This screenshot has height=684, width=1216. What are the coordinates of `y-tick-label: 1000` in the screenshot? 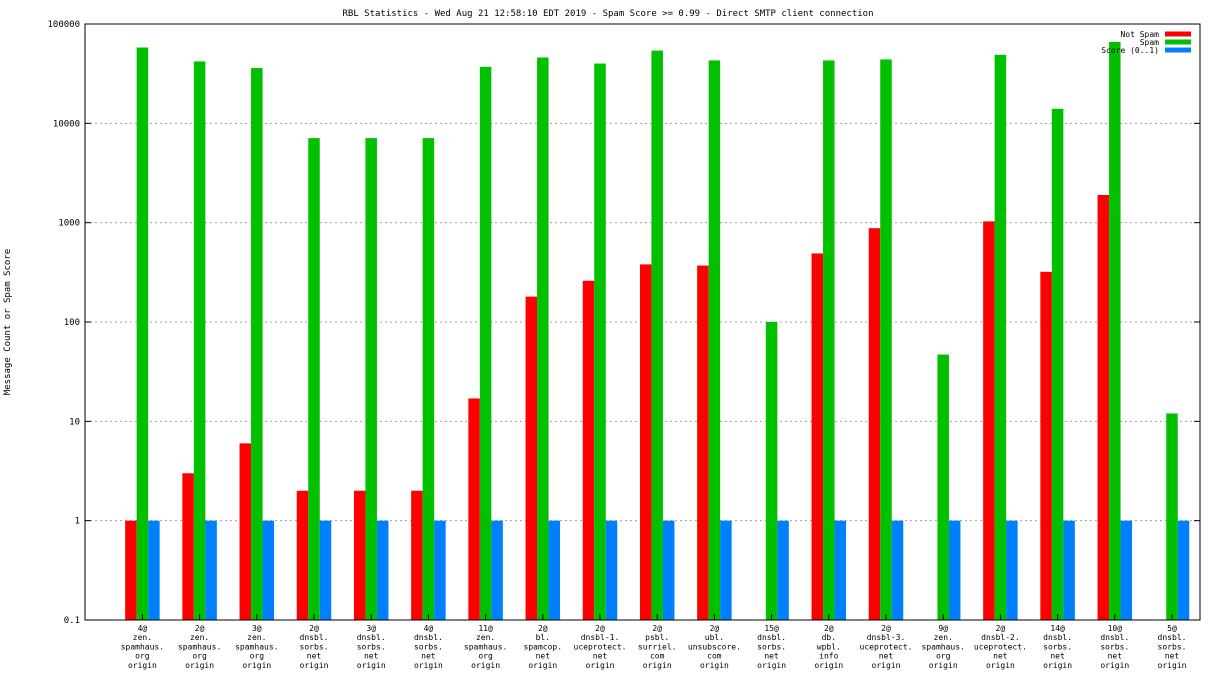 It's located at (69, 224).